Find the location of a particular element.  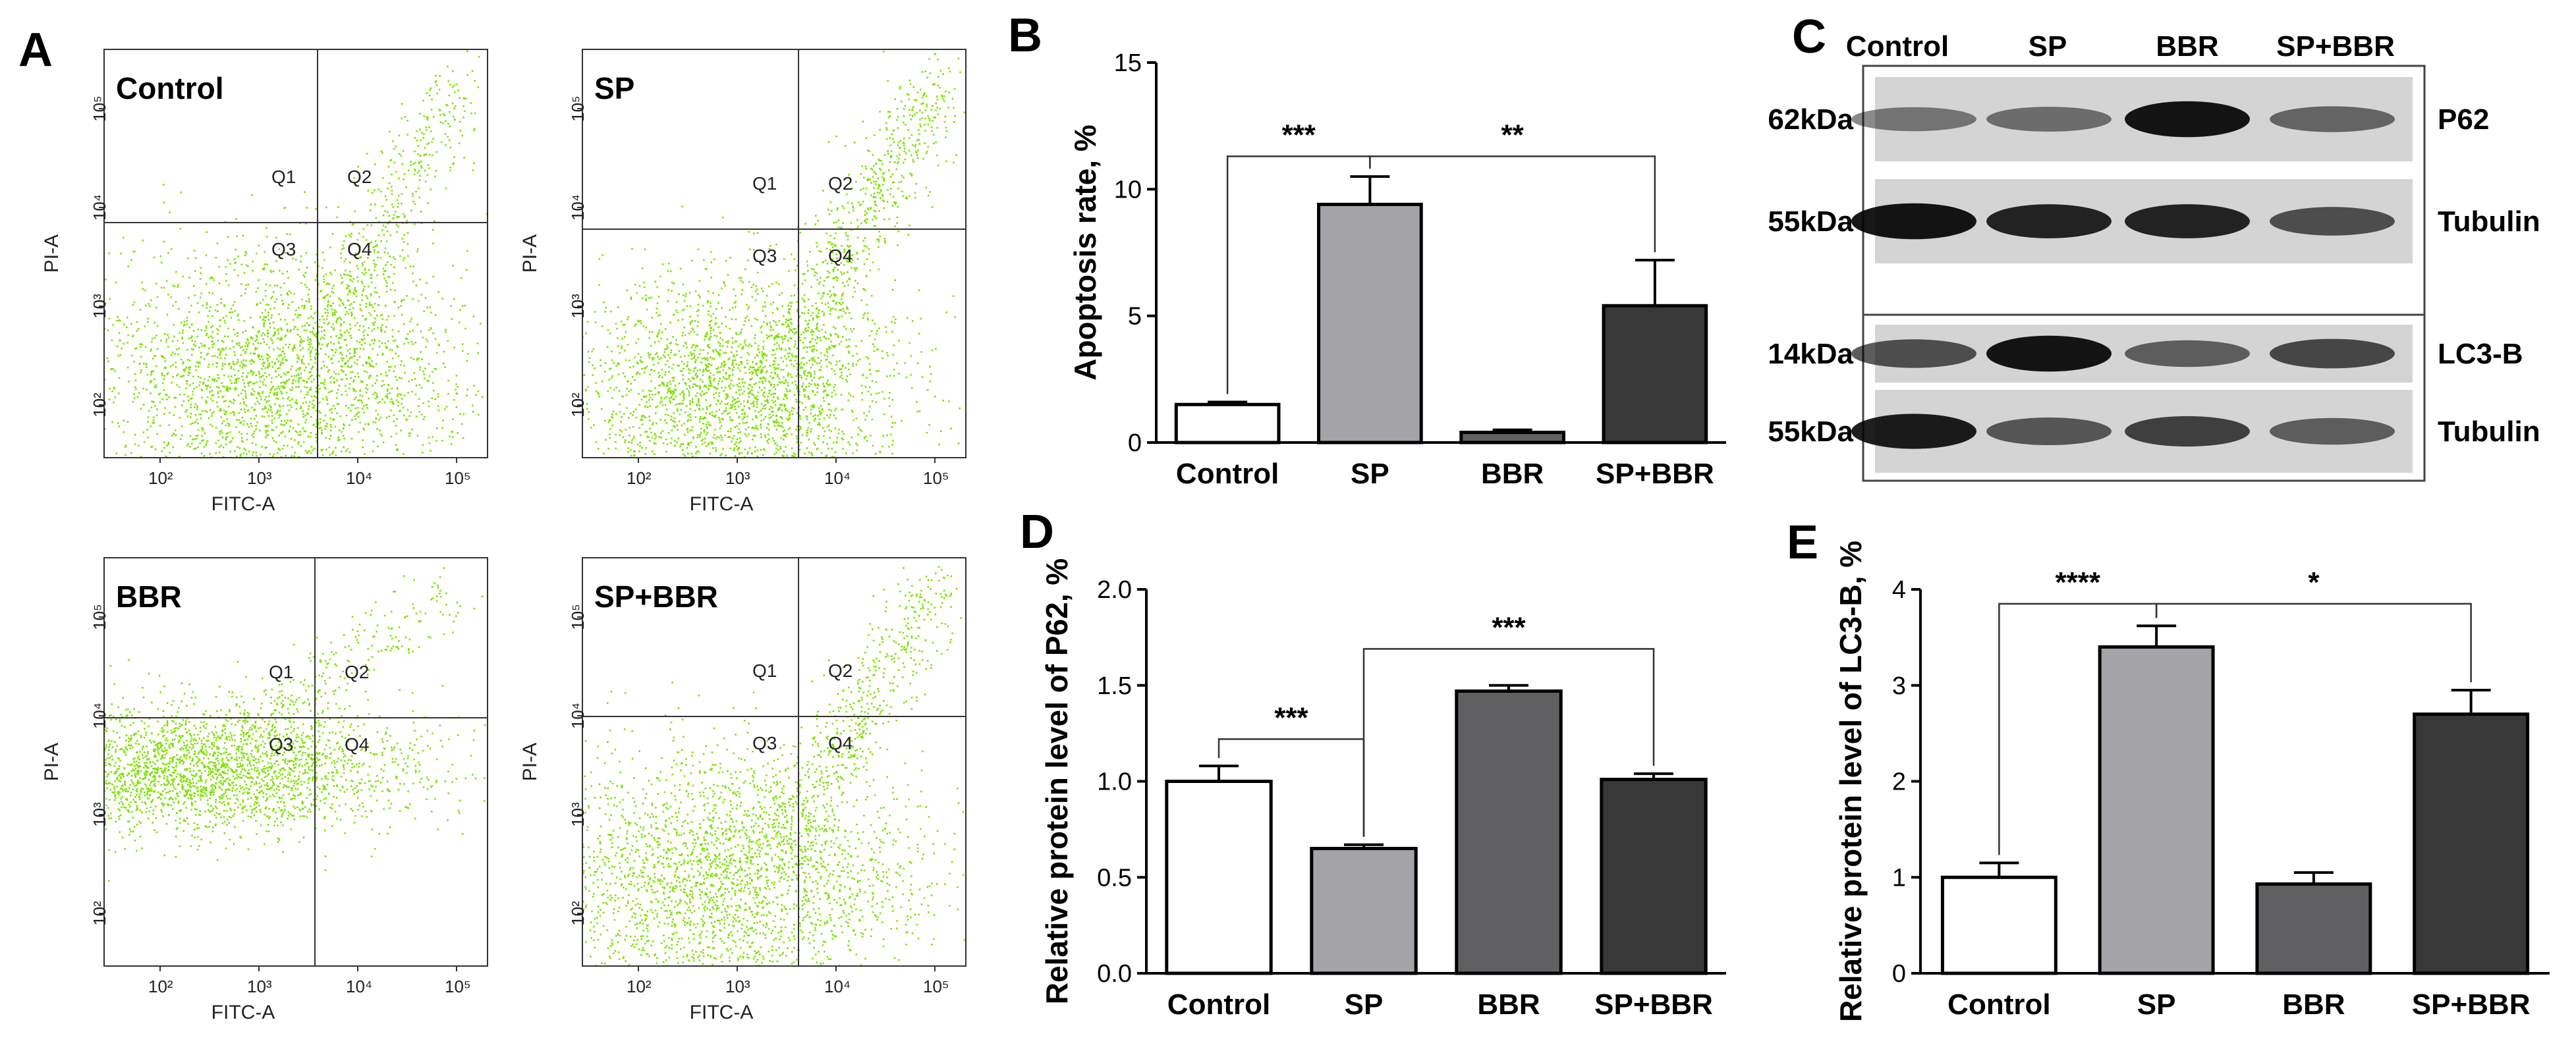

significance-label: **** is located at coordinates (2078, 582).